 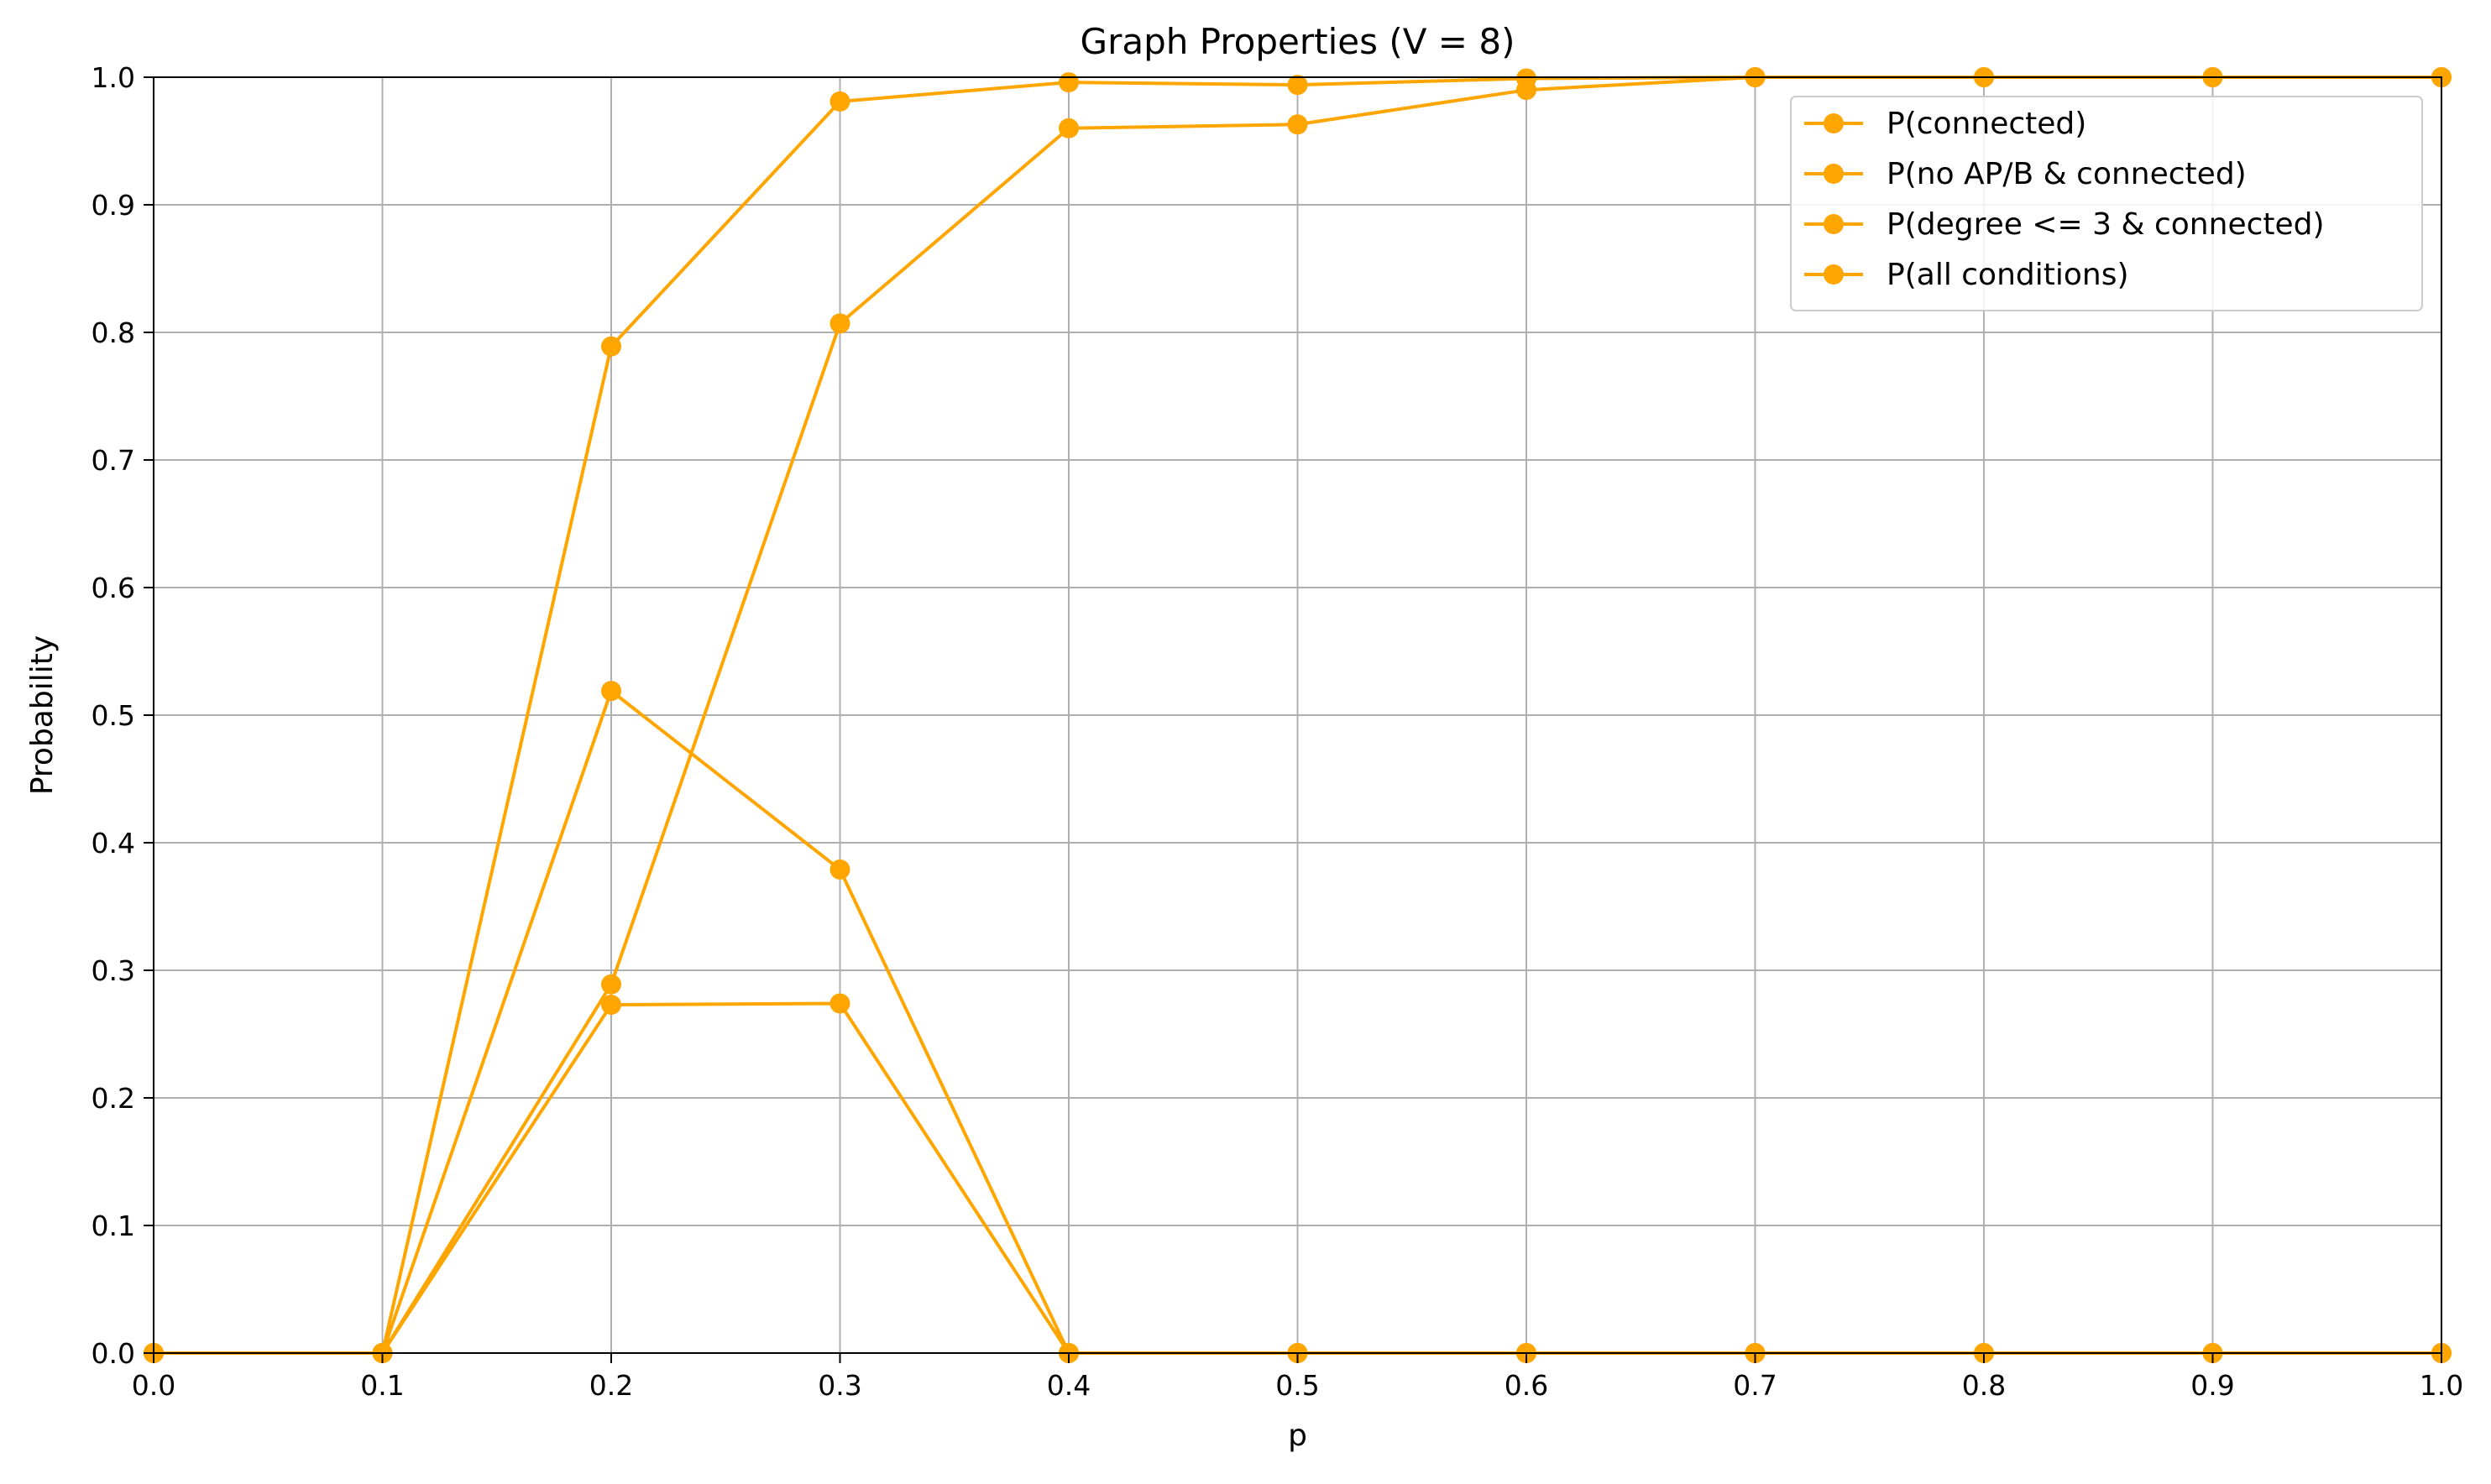 I want to click on x-tick-label: 0.7, so click(x=1755, y=1385).